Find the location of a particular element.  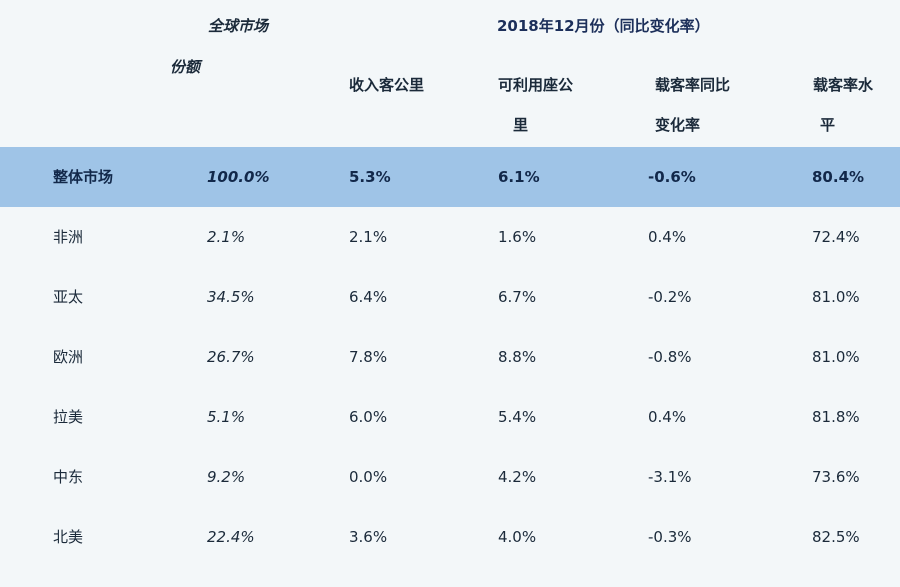

table-row: 中东 9.2% 0.0% 4.2% -3.1% 73.6% is located at coordinates (450, 477).